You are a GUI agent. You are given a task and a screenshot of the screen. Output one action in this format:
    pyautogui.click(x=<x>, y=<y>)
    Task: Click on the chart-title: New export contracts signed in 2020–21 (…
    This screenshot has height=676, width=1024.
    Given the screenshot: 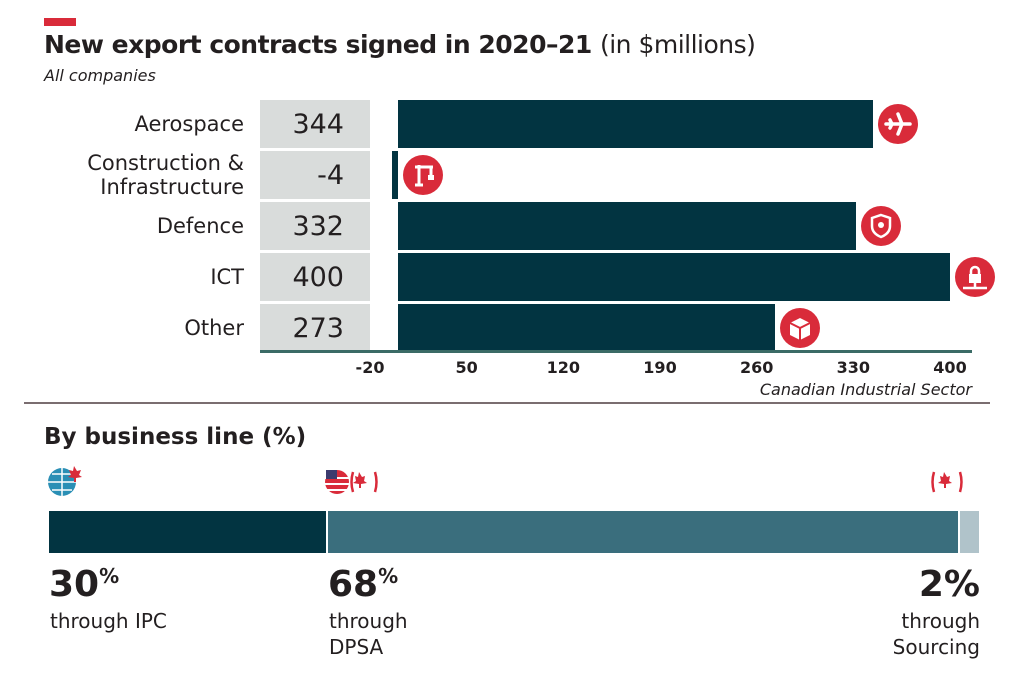 What is the action you would take?
    pyautogui.click(x=400, y=44)
    